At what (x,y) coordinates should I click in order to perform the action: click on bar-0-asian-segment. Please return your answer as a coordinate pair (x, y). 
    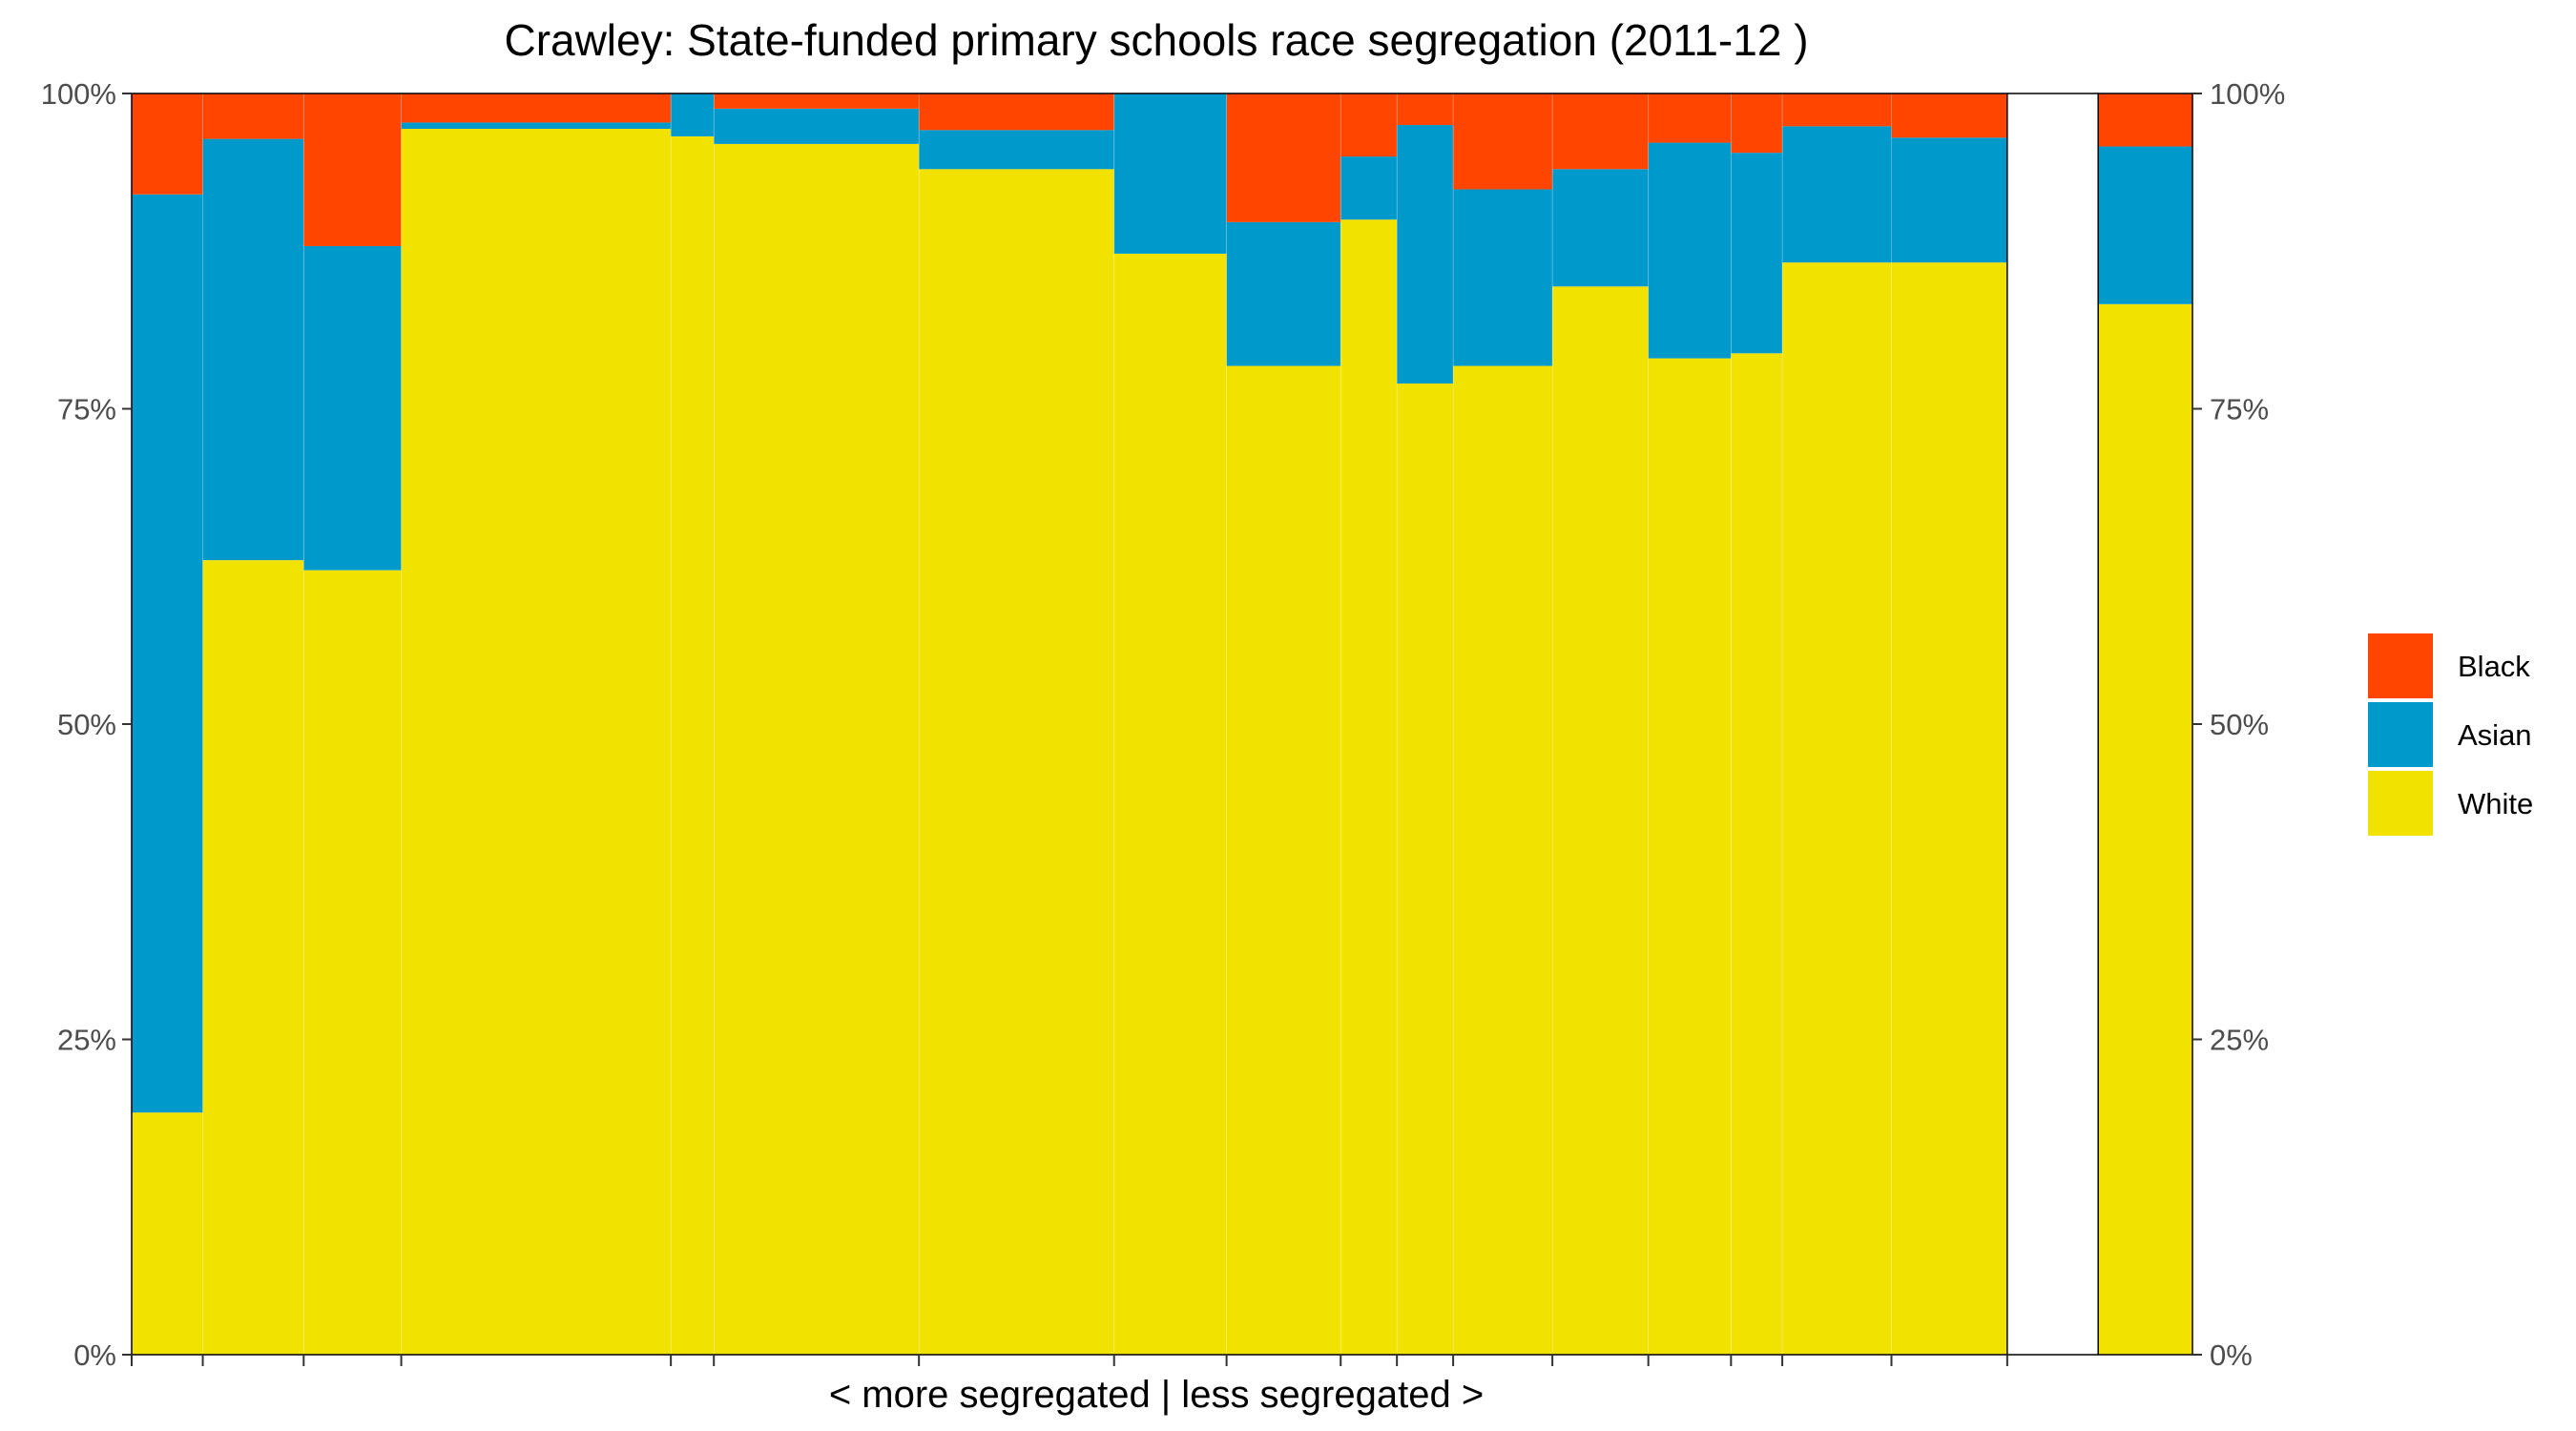
    Looking at the image, I should click on (167, 654).